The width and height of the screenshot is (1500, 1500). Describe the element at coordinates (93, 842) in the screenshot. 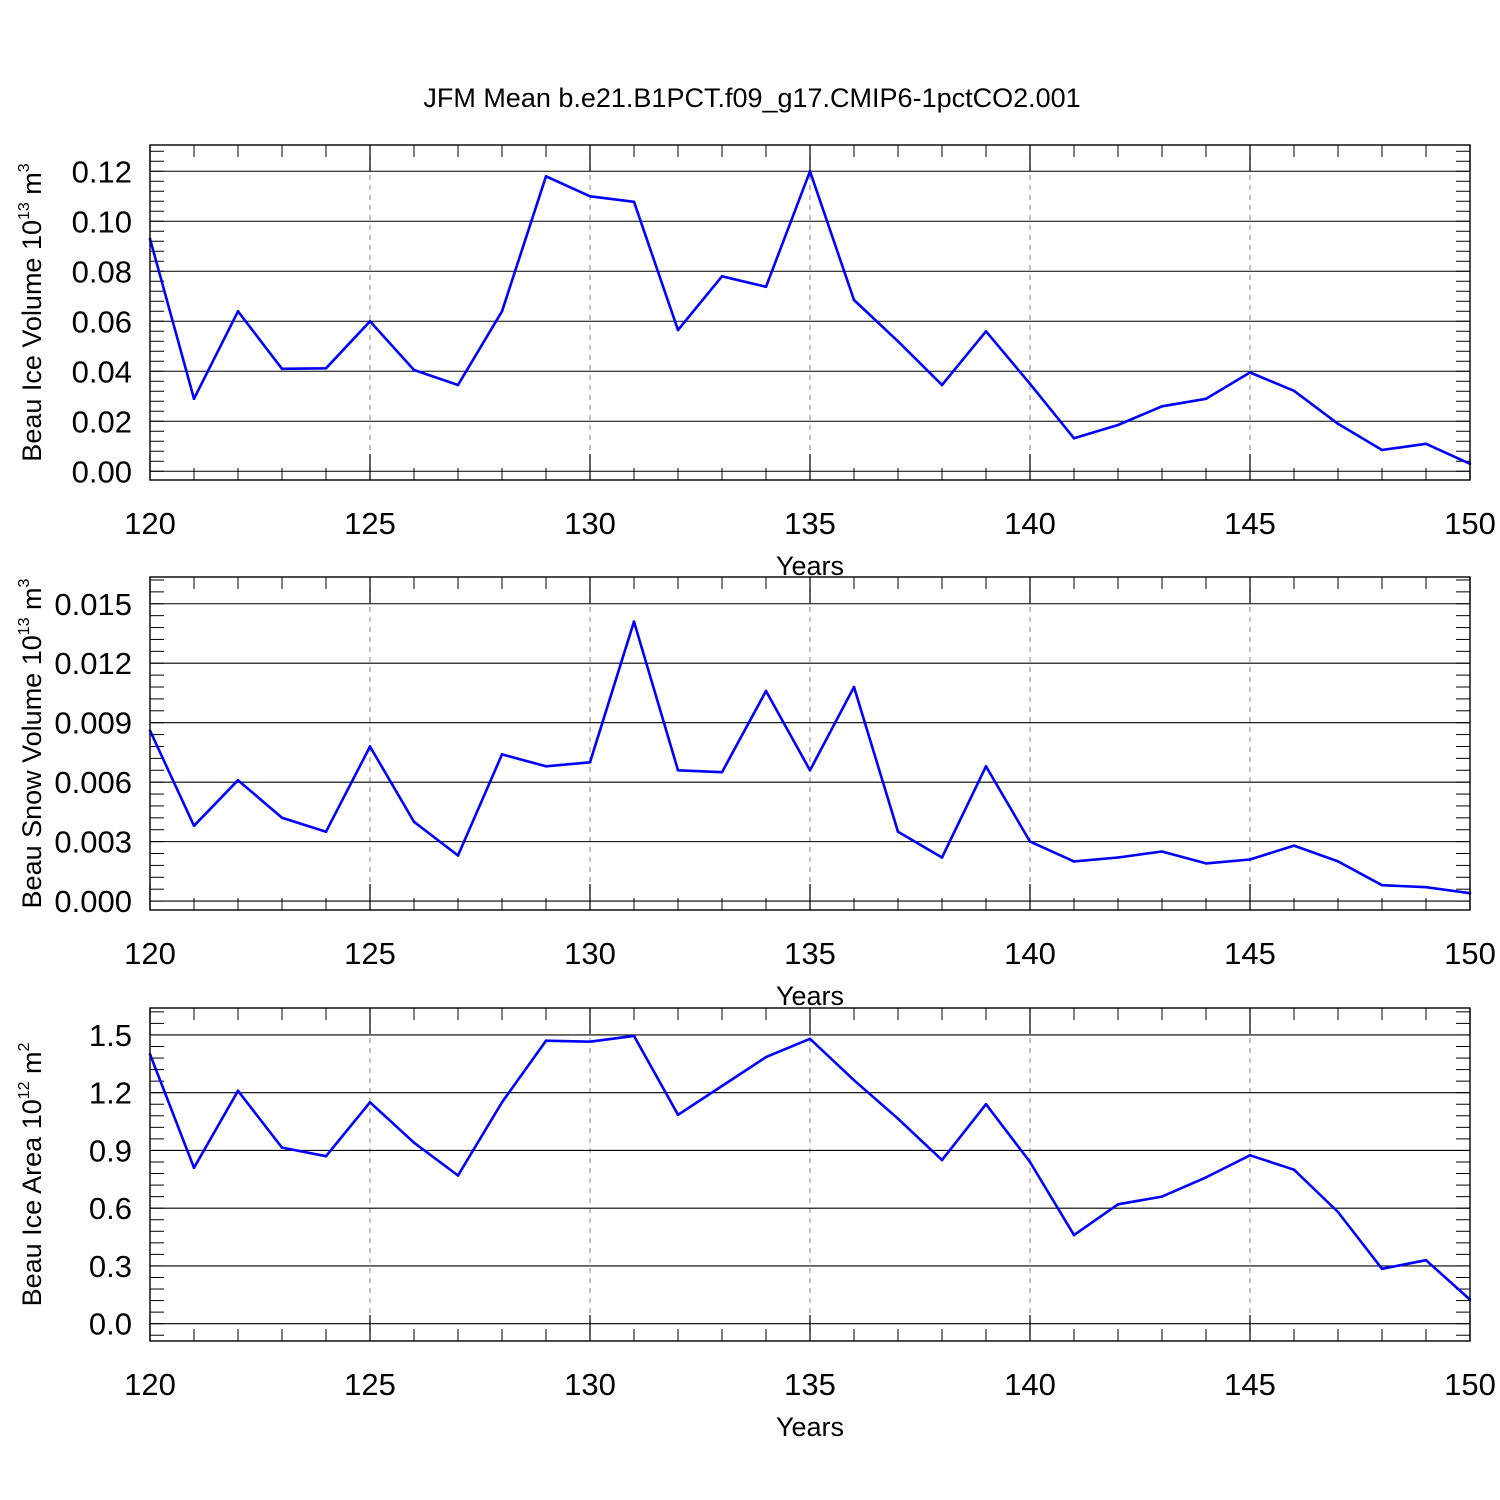

I see `snow-volume-y-tick-label: 0.003` at that location.